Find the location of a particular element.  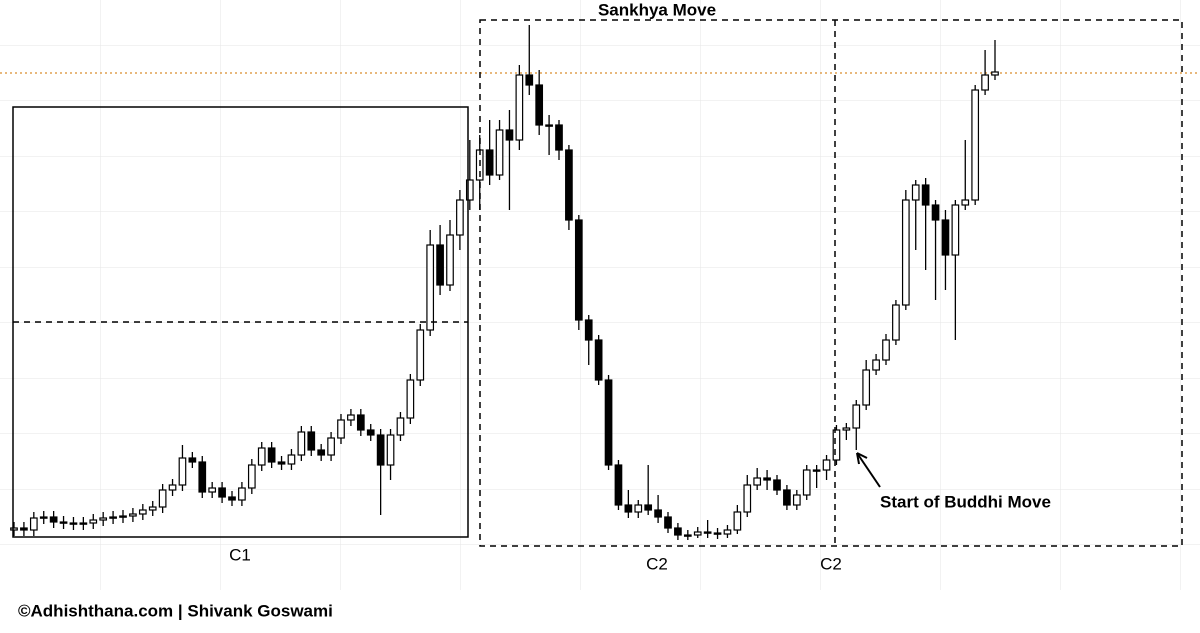

arrow-head is located at coordinates (862, 458).